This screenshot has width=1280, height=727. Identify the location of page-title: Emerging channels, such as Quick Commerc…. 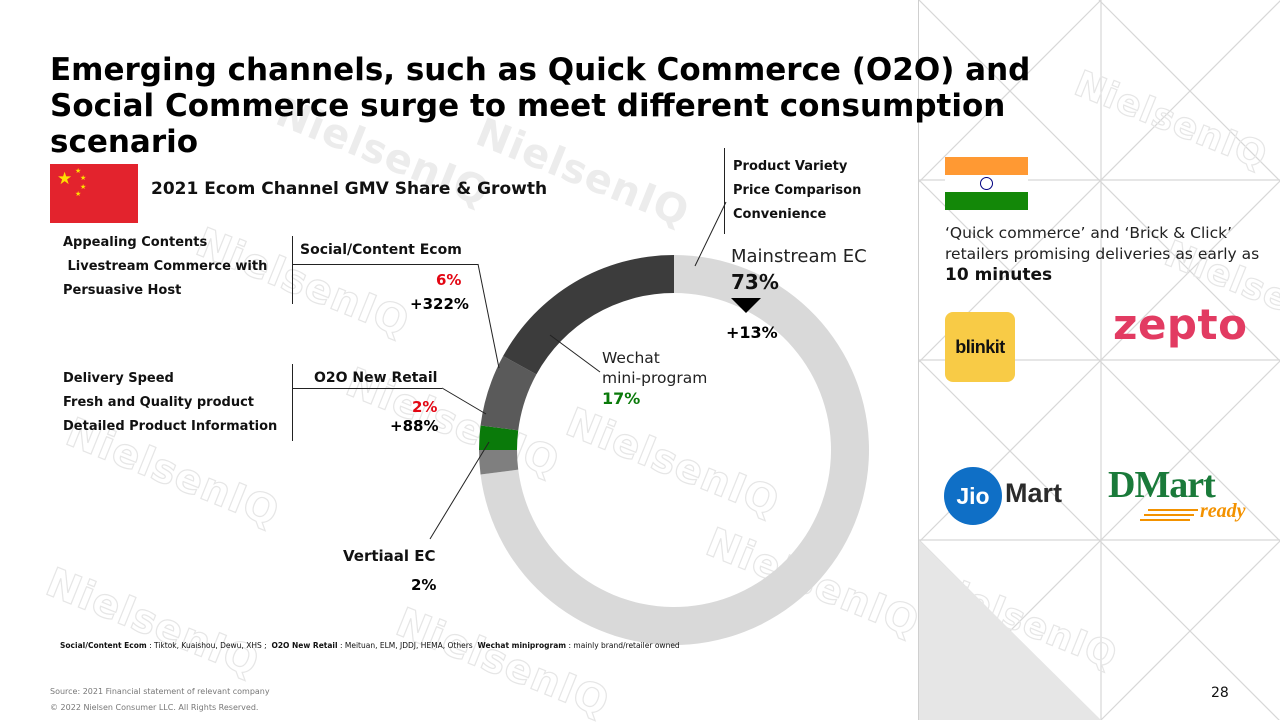
(540, 106).